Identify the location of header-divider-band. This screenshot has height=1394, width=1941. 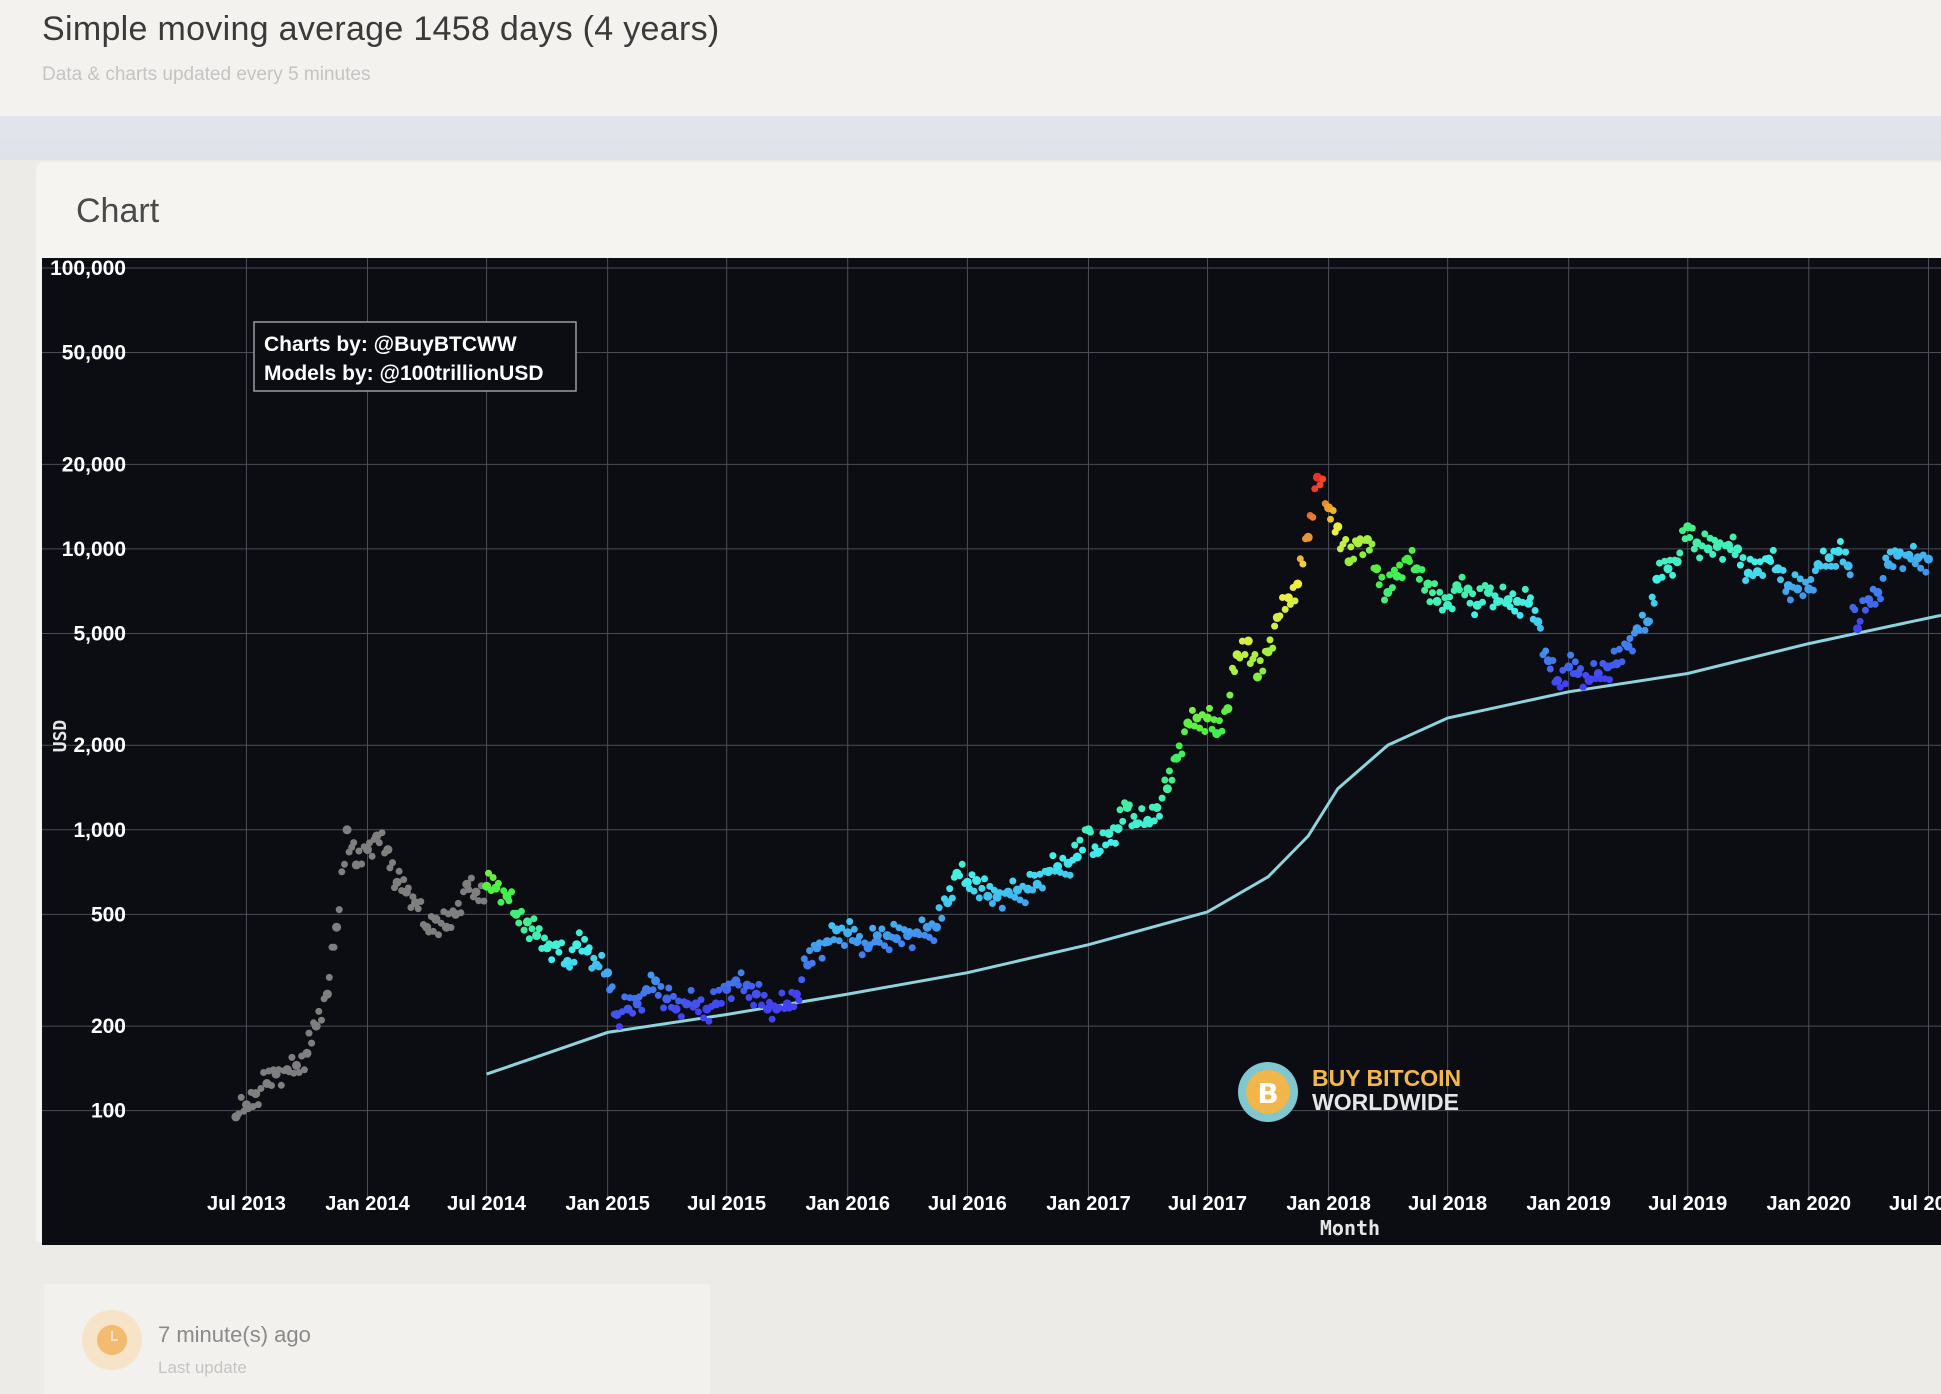
(970, 138).